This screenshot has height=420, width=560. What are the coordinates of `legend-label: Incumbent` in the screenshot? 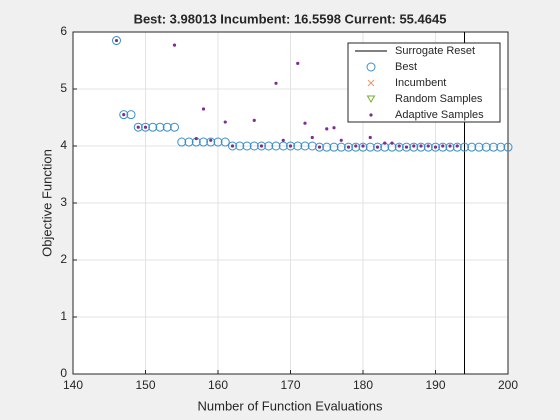 It's located at (420, 83).